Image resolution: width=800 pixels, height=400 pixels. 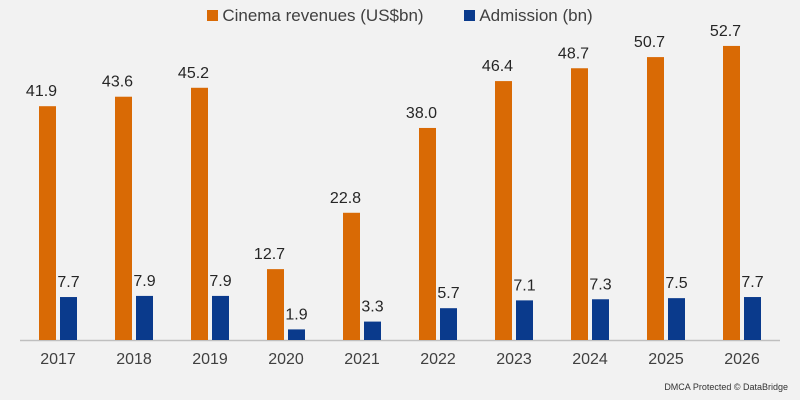 I want to click on x-tick-label: 2024, so click(x=590, y=359).